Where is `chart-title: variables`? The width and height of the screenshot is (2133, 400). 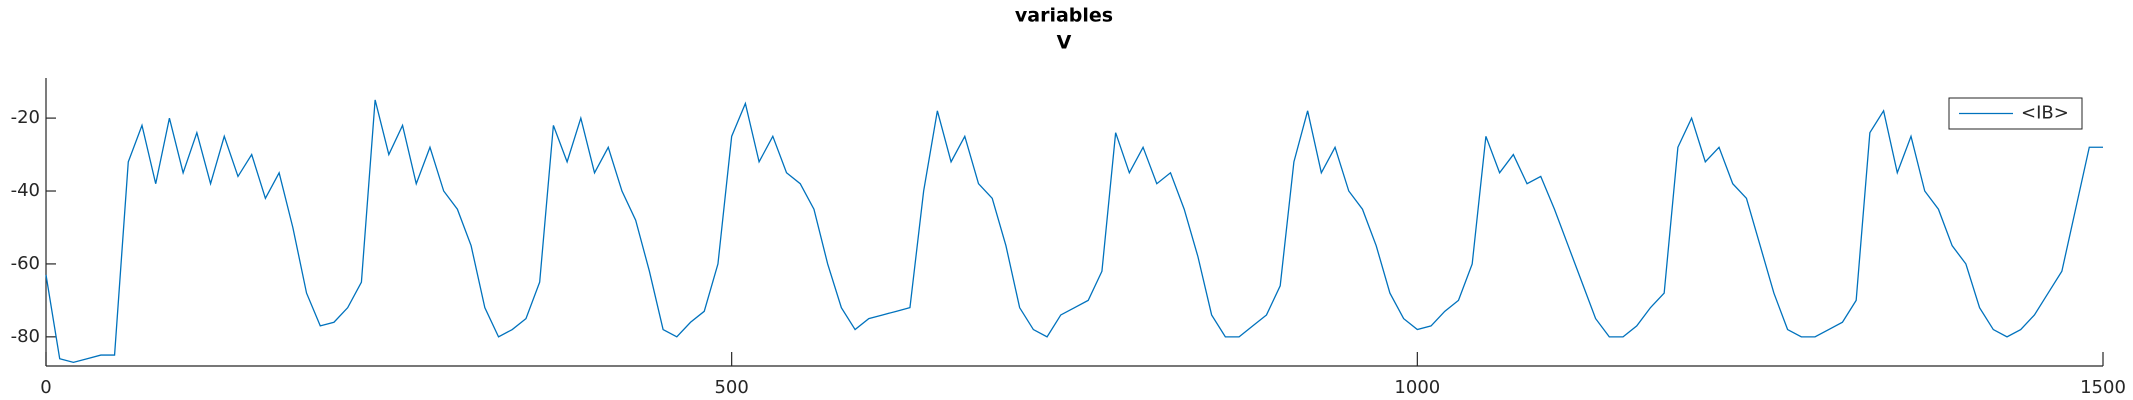
chart-title: variables is located at coordinates (1064, 16).